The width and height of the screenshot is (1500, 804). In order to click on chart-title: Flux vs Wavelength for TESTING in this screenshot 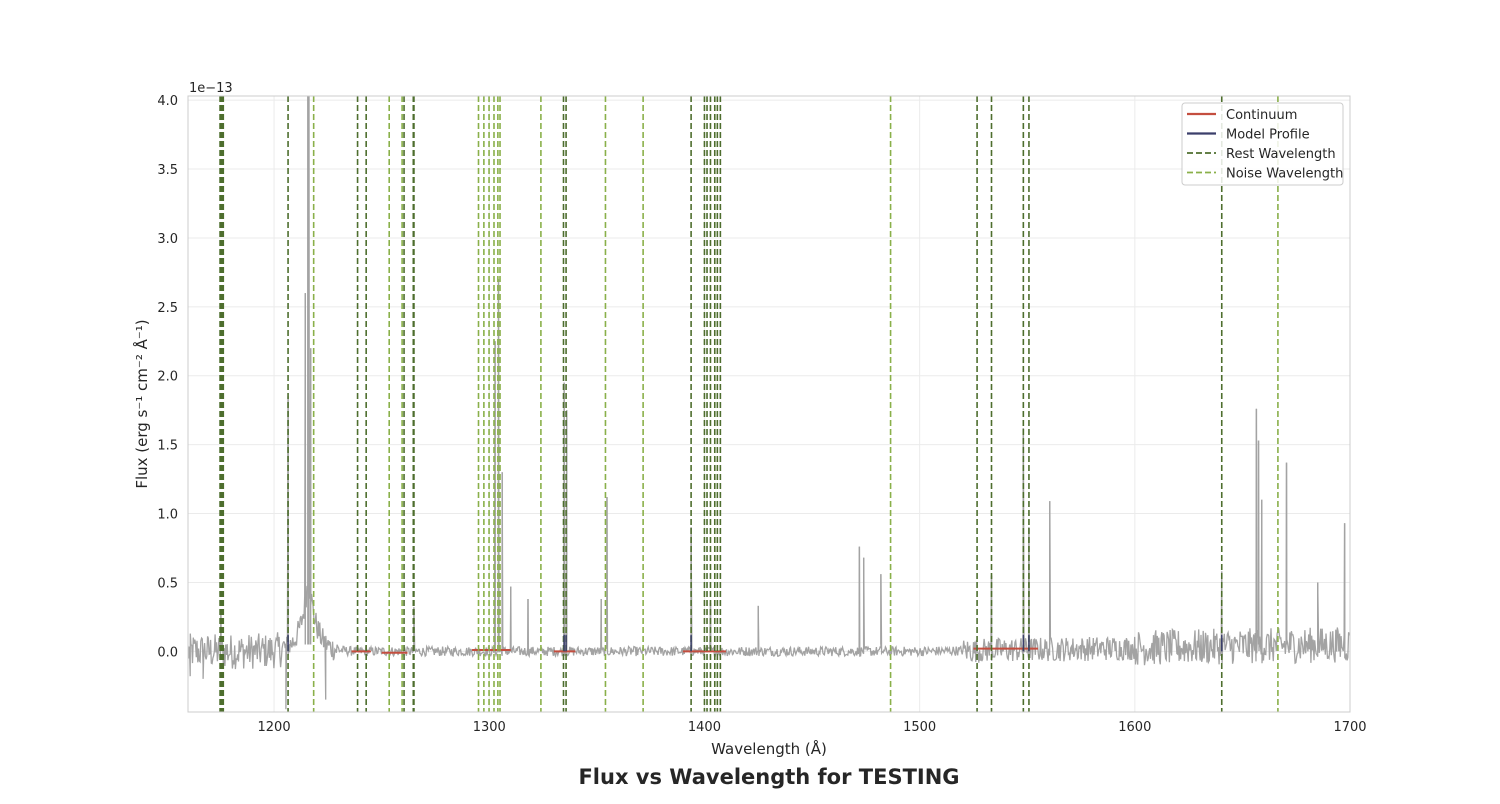, I will do `click(768, 777)`.